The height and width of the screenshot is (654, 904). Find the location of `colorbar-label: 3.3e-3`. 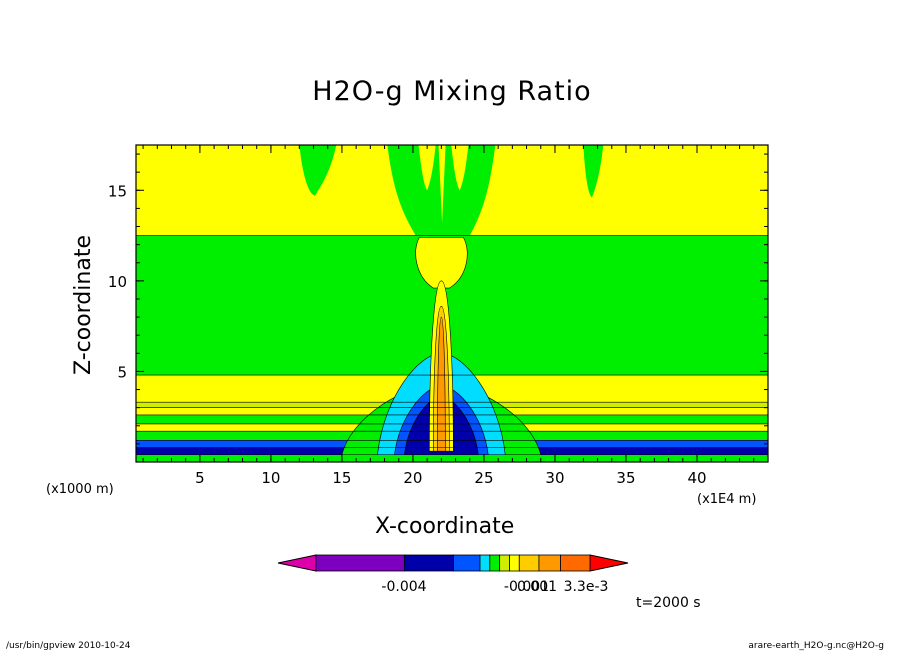

colorbar-label: 3.3e-3 is located at coordinates (586, 587).